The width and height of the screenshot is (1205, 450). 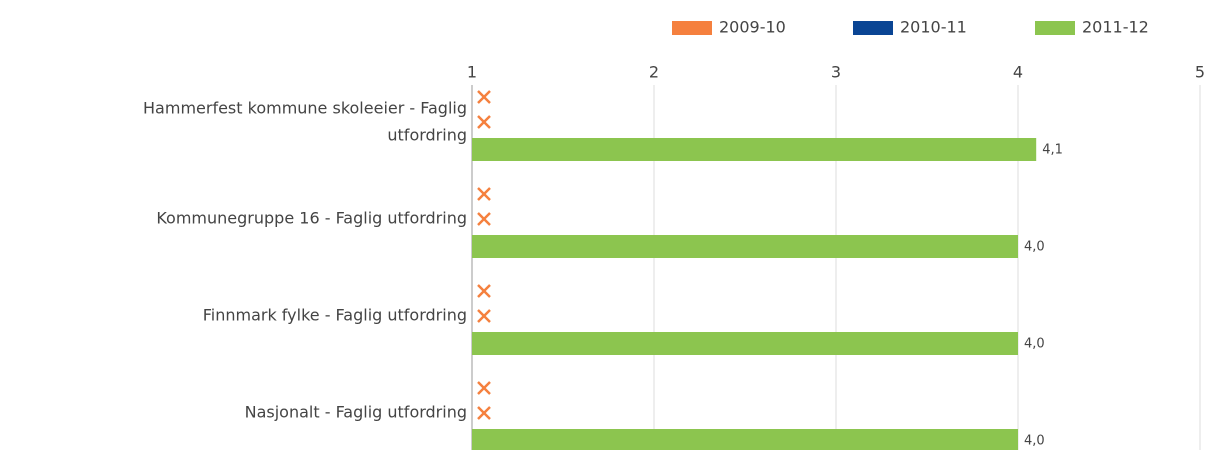 I want to click on x-tick-label: 1, so click(x=472, y=72).